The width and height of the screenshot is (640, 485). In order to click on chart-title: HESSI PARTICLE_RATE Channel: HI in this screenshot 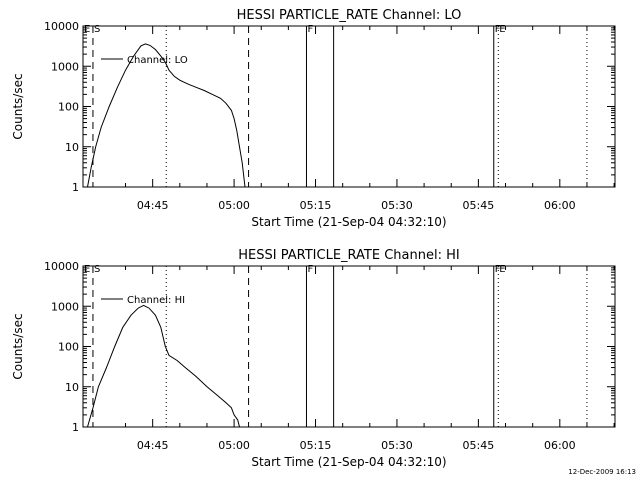, I will do `click(348, 255)`.